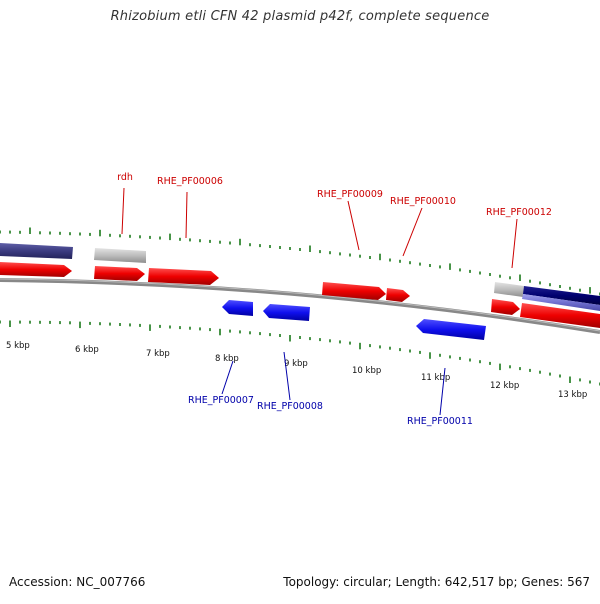 The image size is (600, 604). I want to click on scale-label: 11 kbp, so click(435, 378).